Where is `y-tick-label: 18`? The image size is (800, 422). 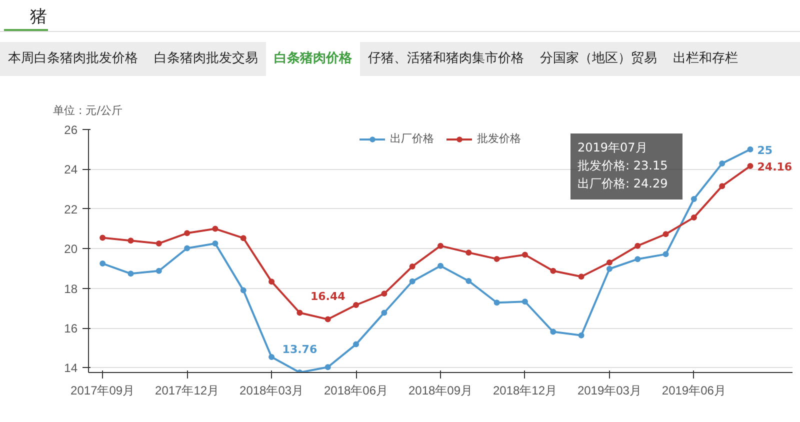
y-tick-label: 18 is located at coordinates (71, 289).